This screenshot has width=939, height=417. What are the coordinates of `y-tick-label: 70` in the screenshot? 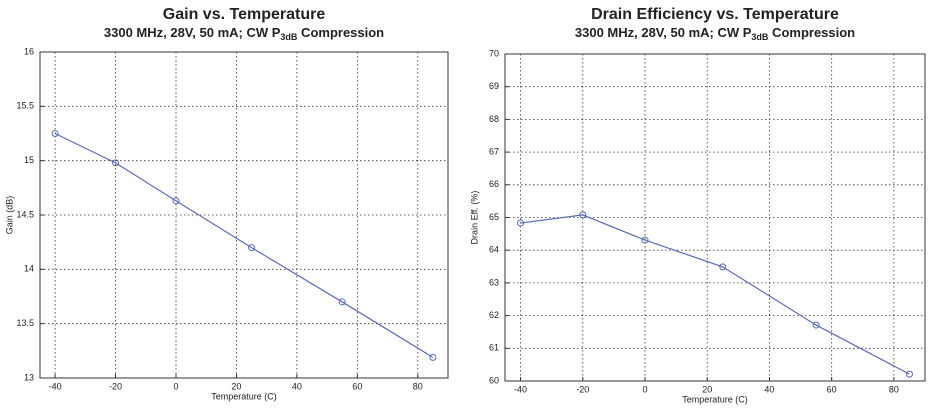 It's located at (494, 53).